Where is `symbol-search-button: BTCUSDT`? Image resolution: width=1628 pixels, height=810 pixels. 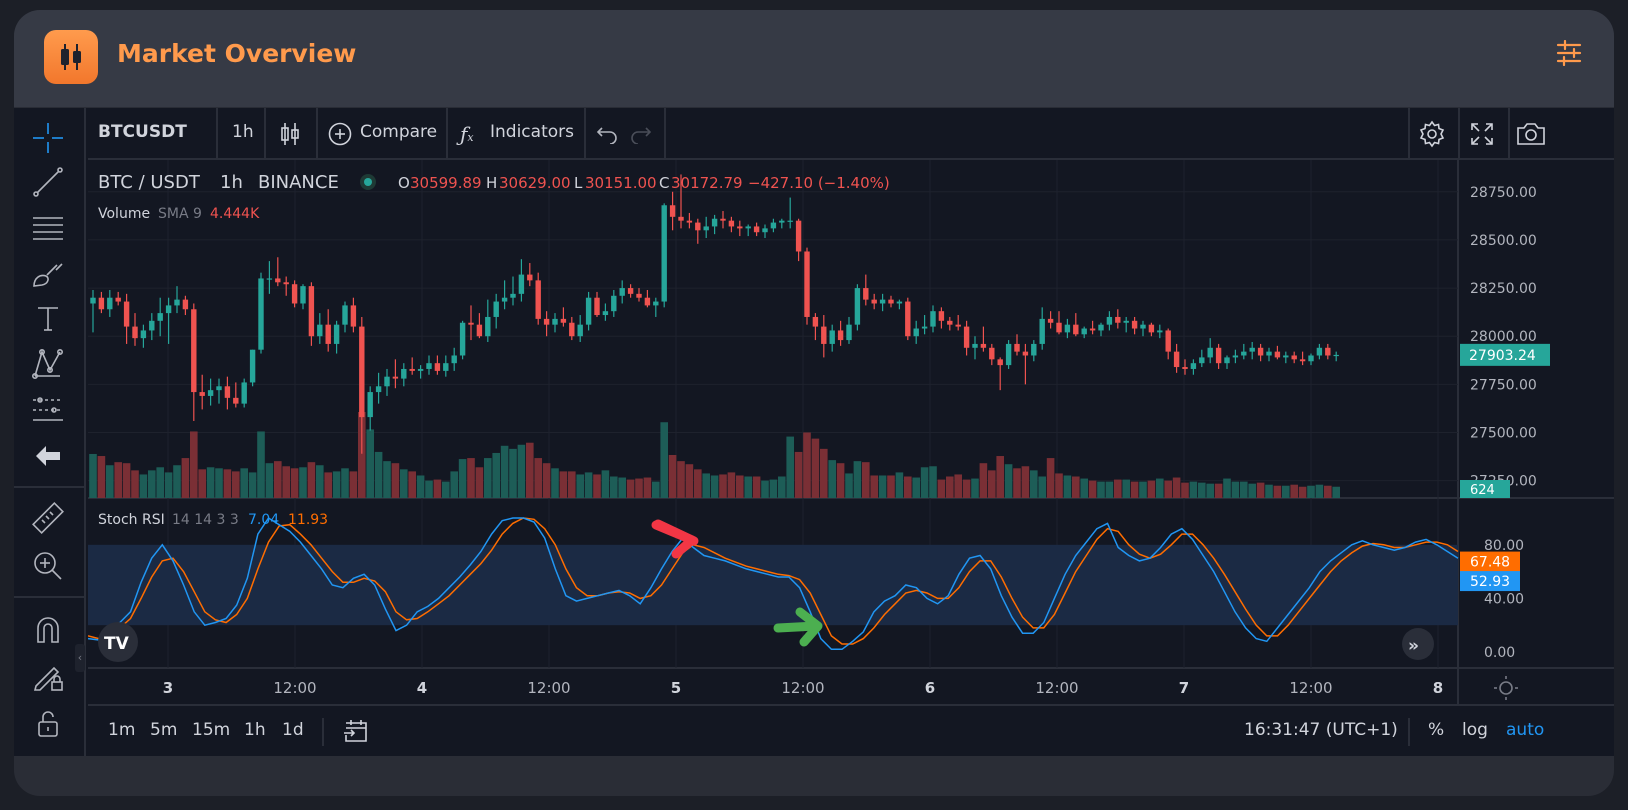
symbol-search-button: BTCUSDT is located at coordinates (142, 132).